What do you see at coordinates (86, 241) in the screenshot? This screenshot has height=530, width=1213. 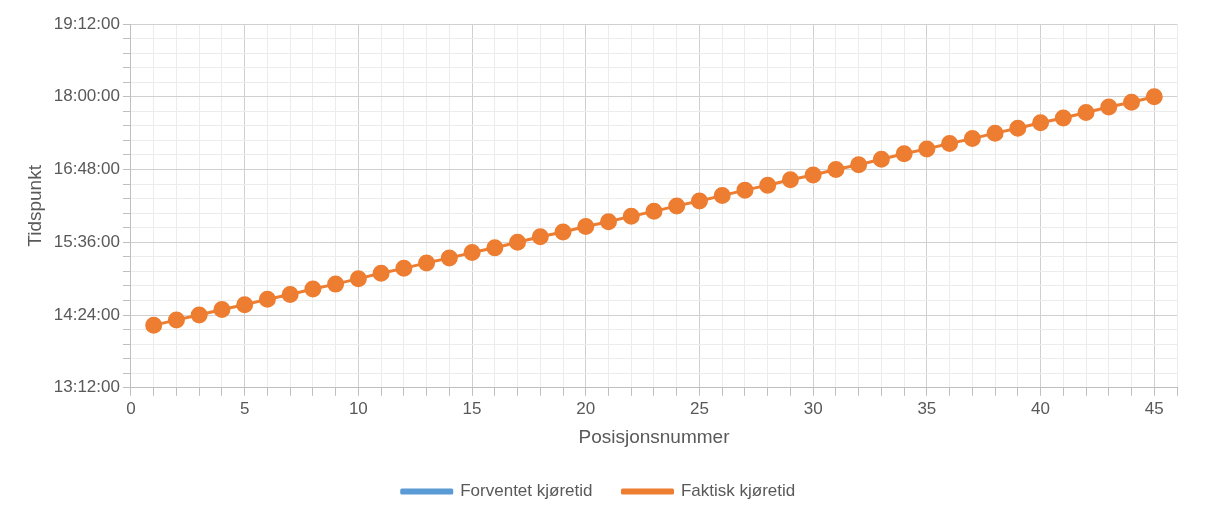 I see `y-tick-label: 15:36:00` at bounding box center [86, 241].